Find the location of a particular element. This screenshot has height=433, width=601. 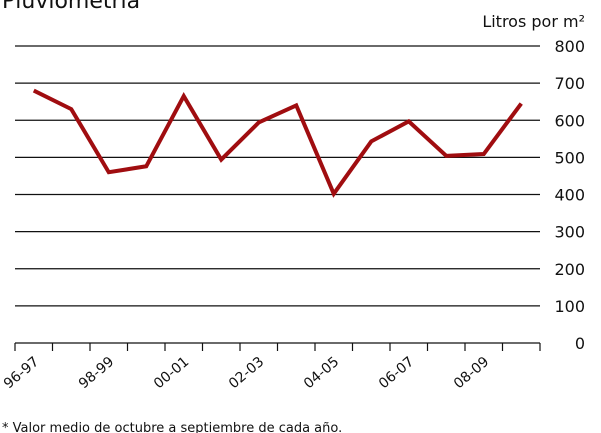

y-tick-label: 800 is located at coordinates (569, 46).